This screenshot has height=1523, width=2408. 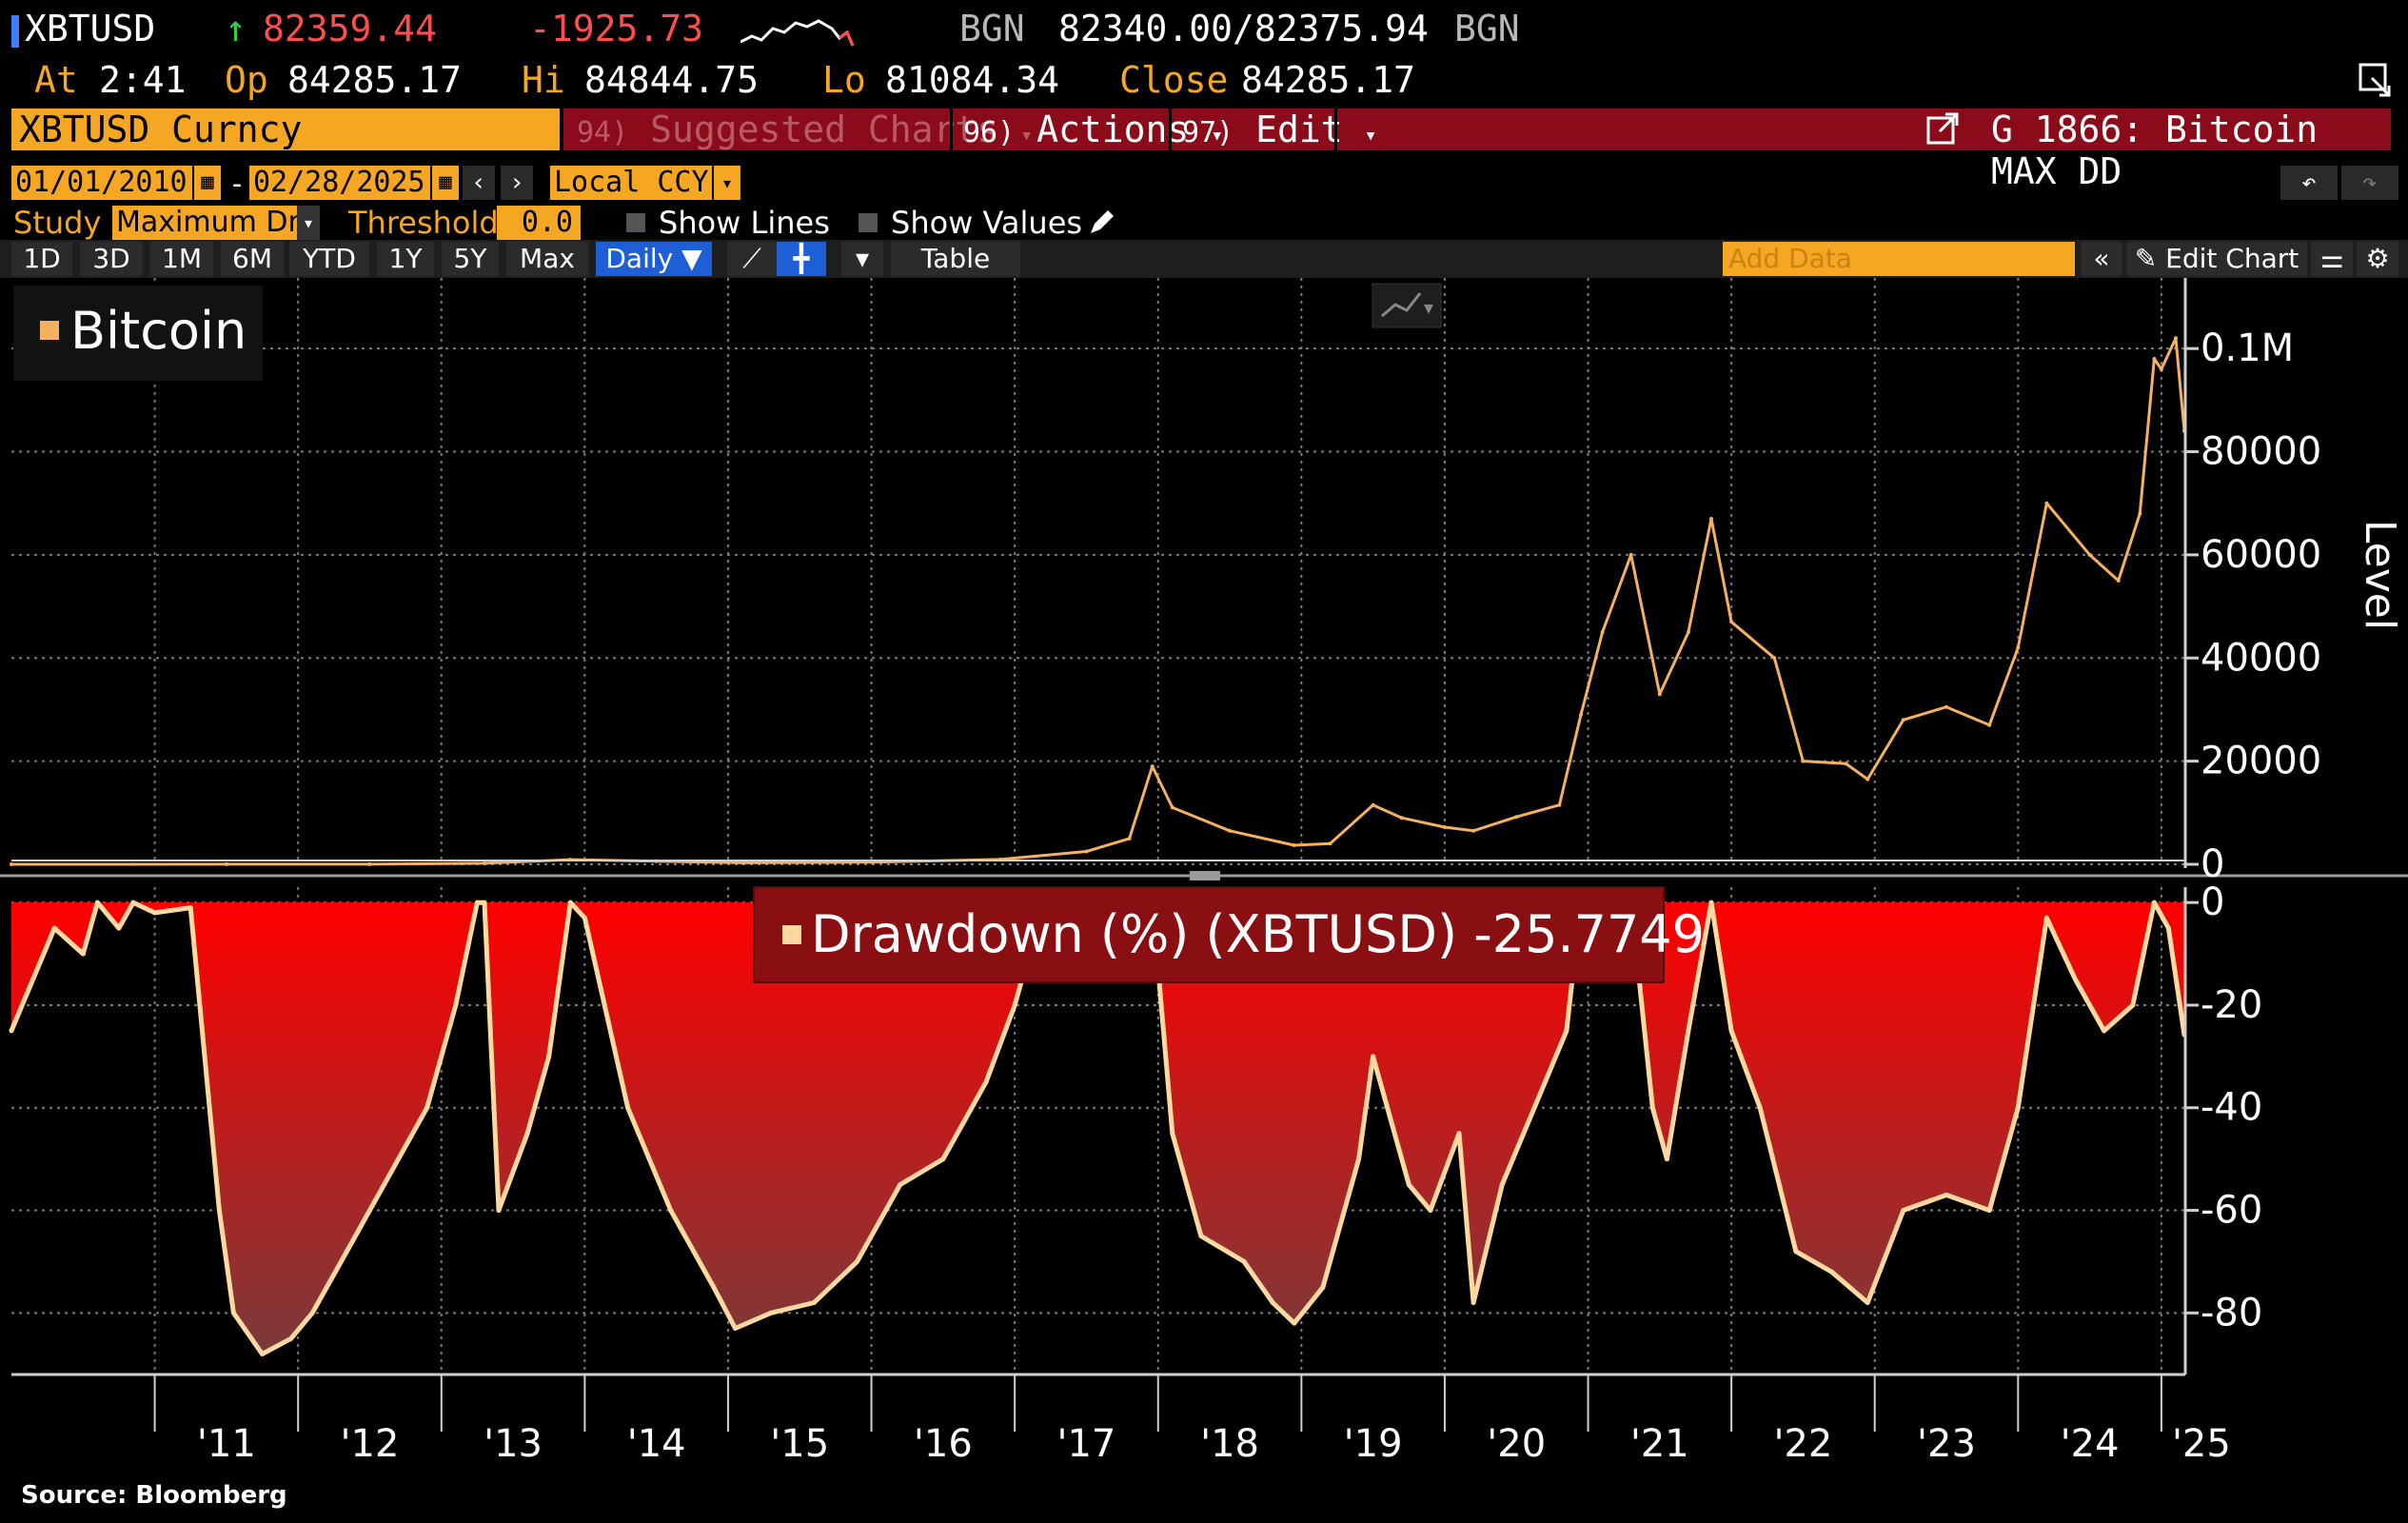 What do you see at coordinates (955, 259) in the screenshot?
I see `table-button: Table` at bounding box center [955, 259].